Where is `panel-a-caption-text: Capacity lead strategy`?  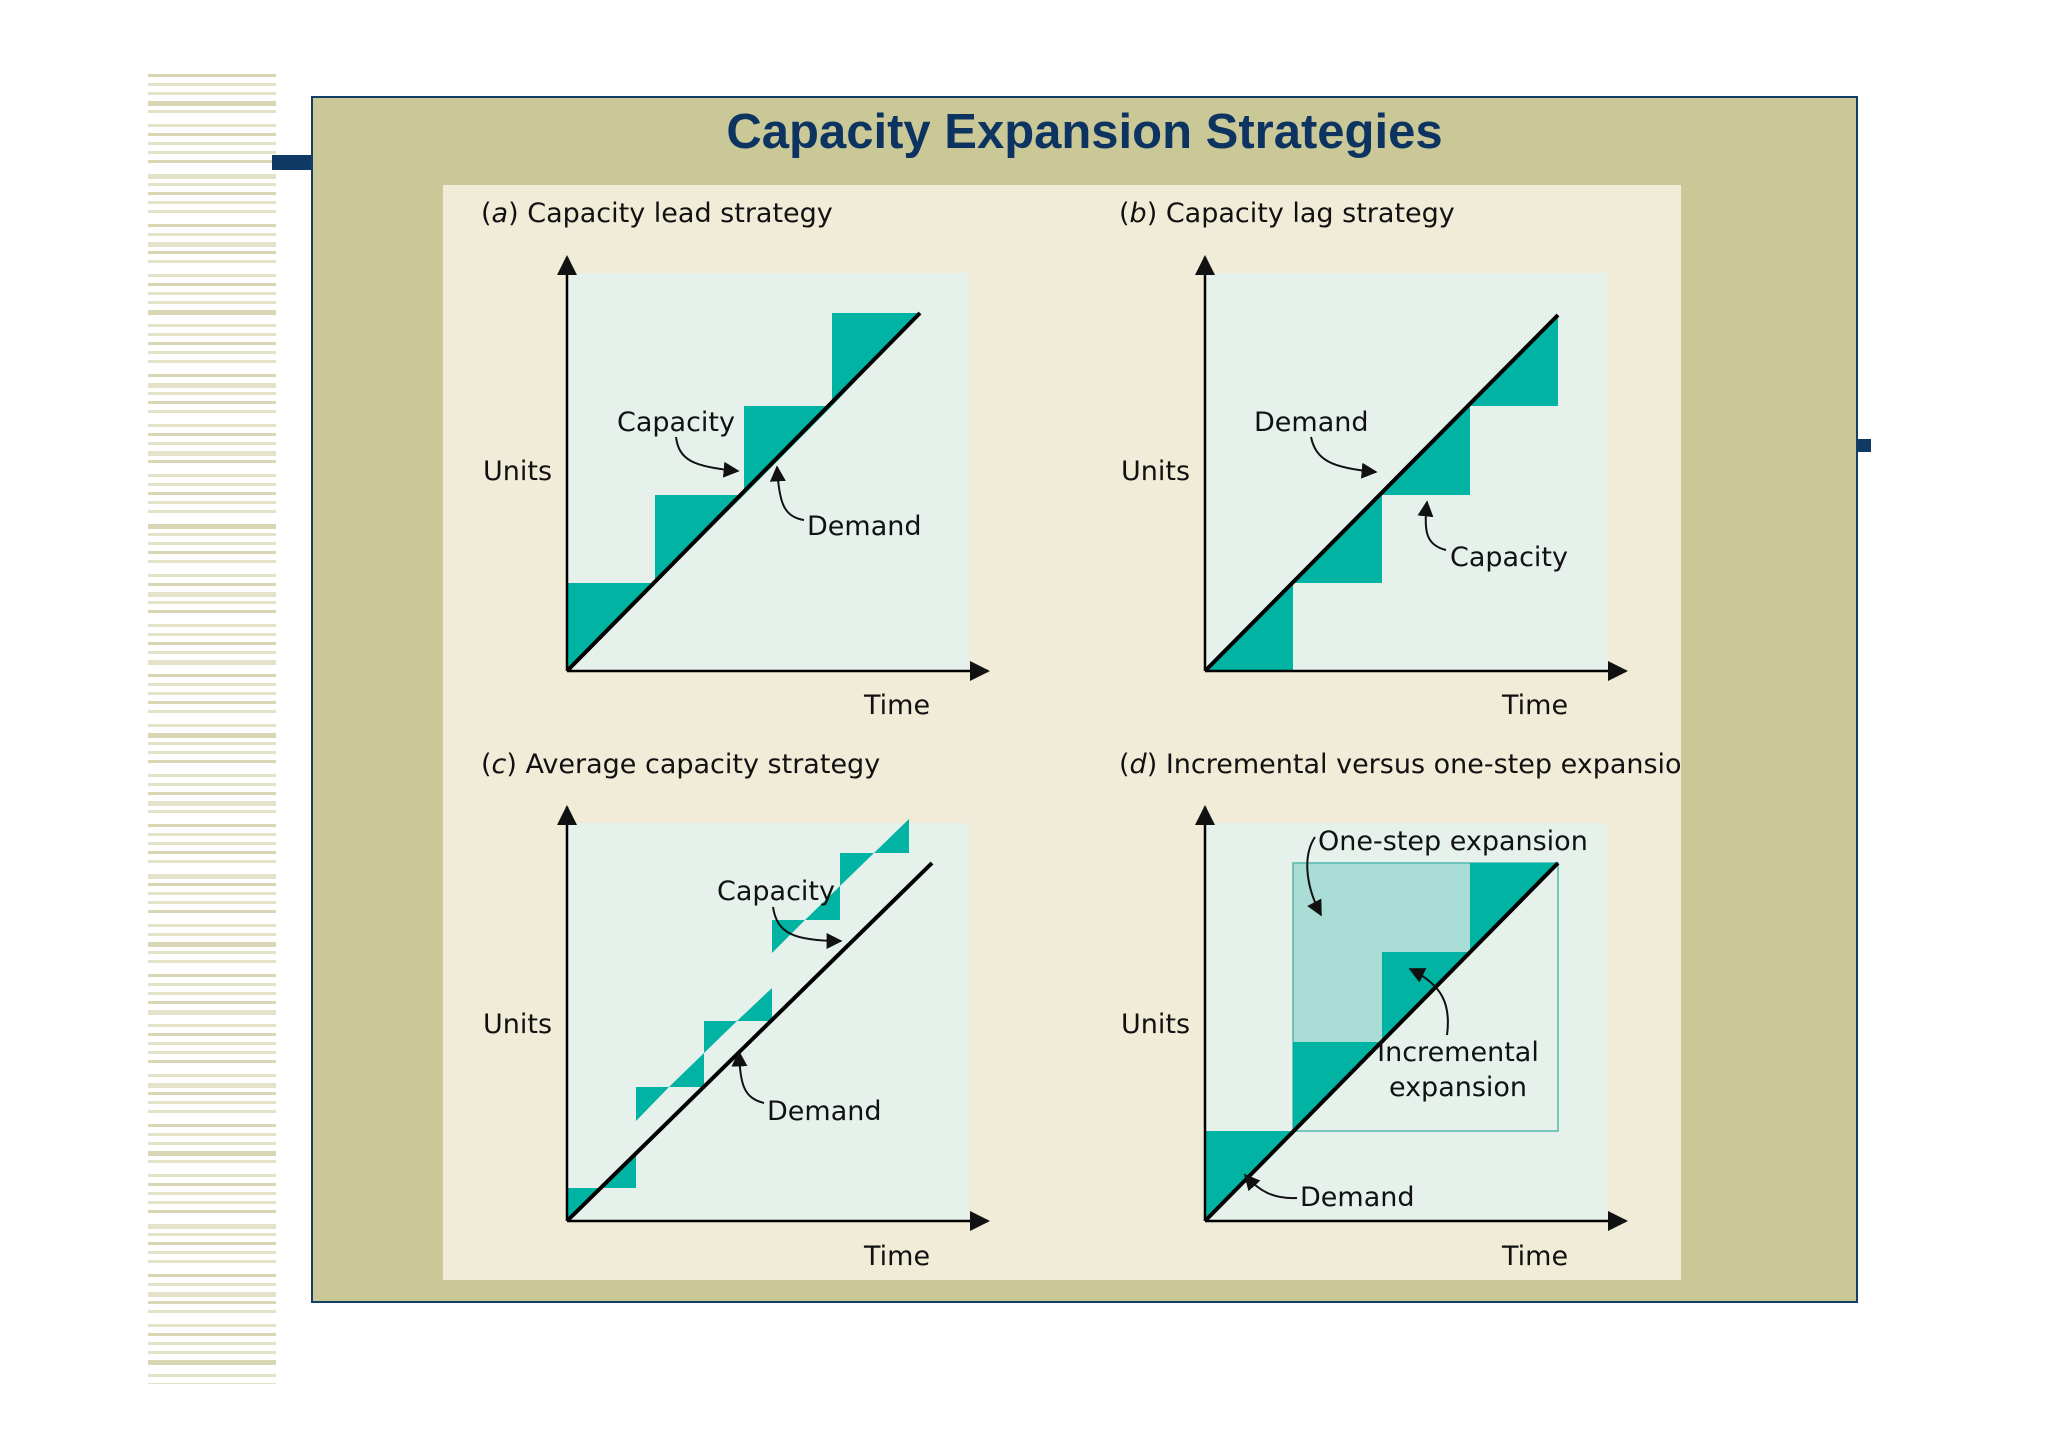
panel-a-caption-text: Capacity lead strategy is located at coordinates (680, 213).